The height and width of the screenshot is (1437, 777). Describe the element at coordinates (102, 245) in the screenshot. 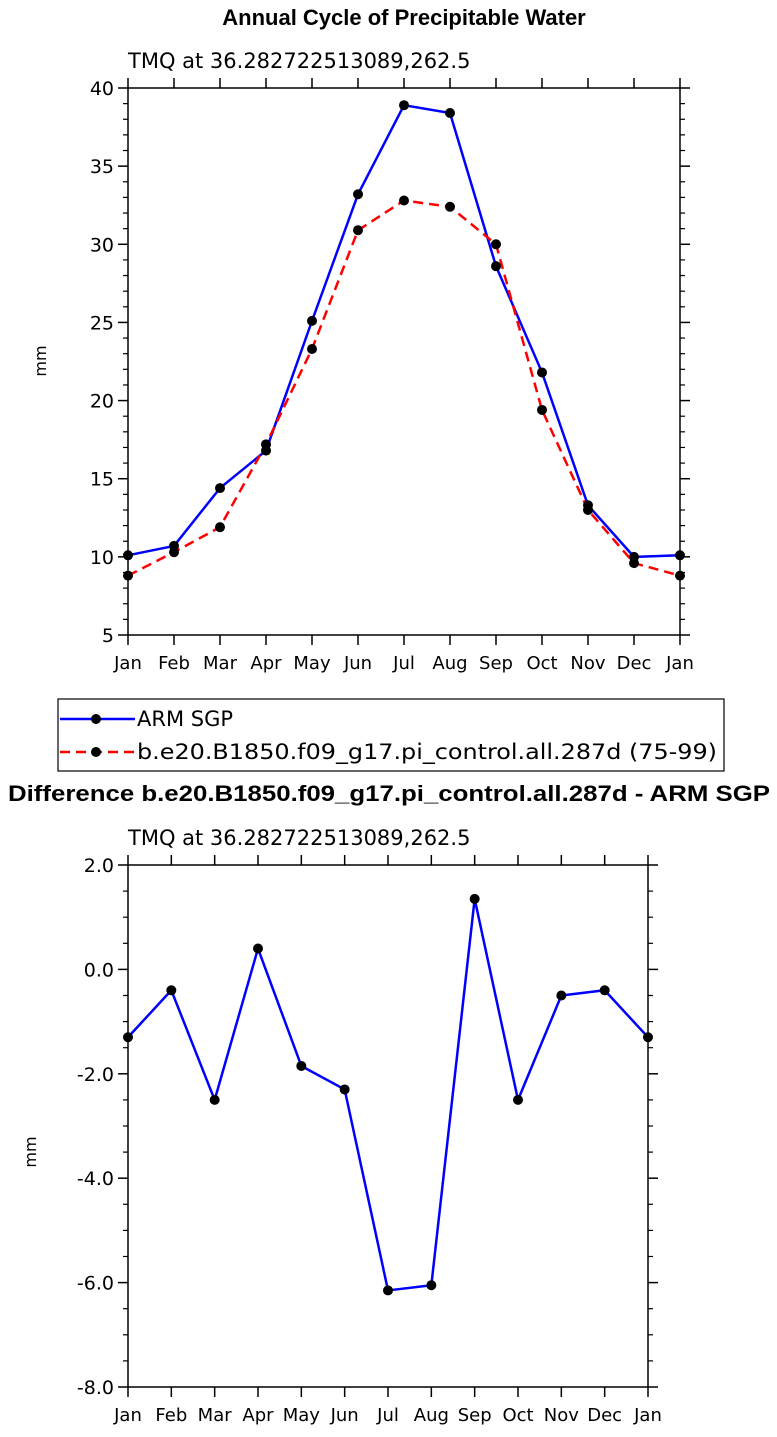

I see `chart-top-ytick-label: 30` at that location.